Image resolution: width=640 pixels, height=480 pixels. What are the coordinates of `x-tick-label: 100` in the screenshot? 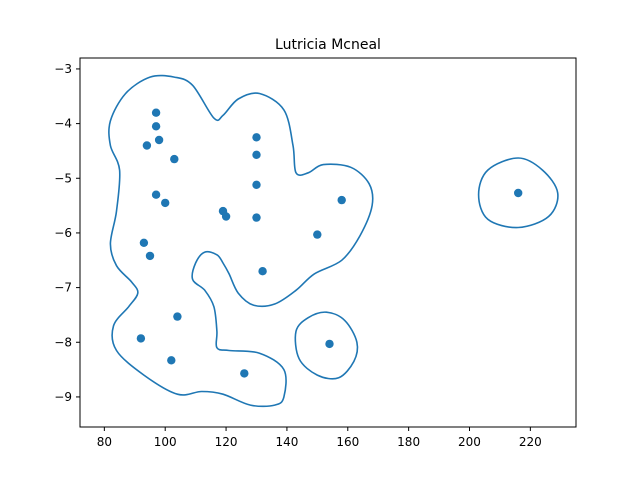 It's located at (165, 442).